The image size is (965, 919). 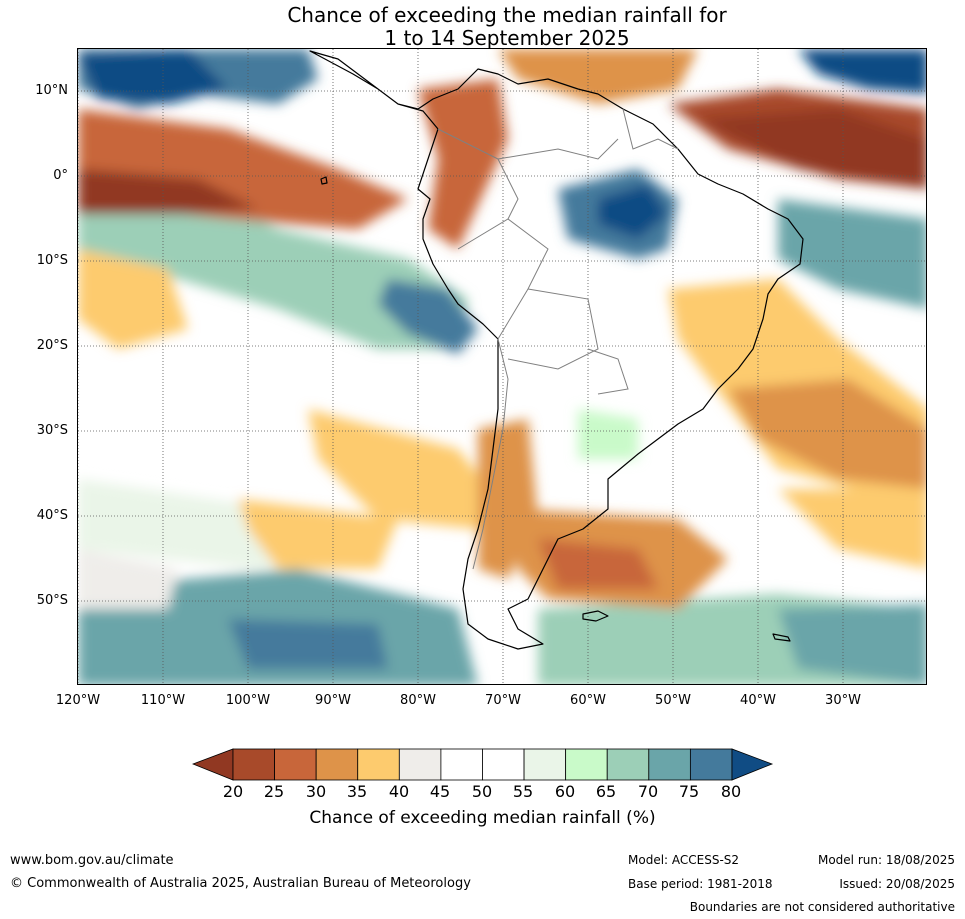 I want to click on dry-region-andes-north, so click(x=463, y=164).